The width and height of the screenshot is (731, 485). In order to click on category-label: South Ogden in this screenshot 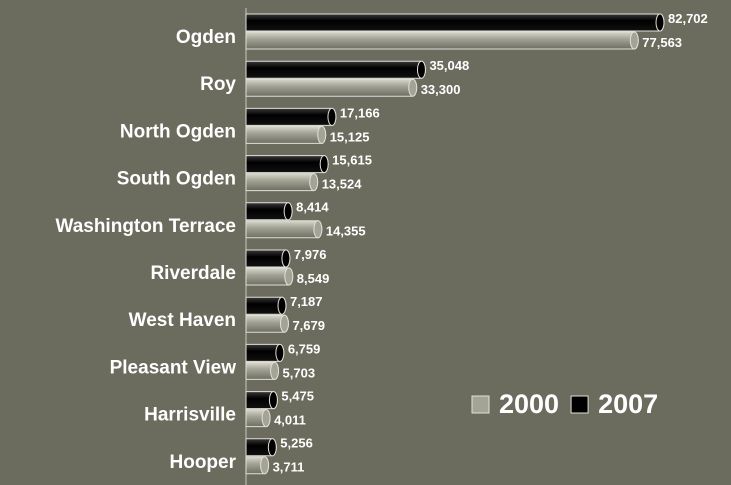, I will do `click(176, 179)`.